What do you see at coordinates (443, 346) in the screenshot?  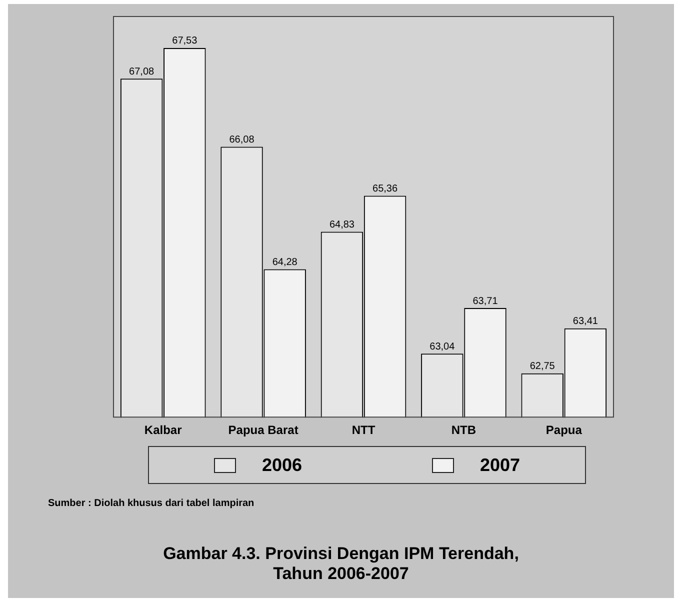 I see `data-label: 63,04` at bounding box center [443, 346].